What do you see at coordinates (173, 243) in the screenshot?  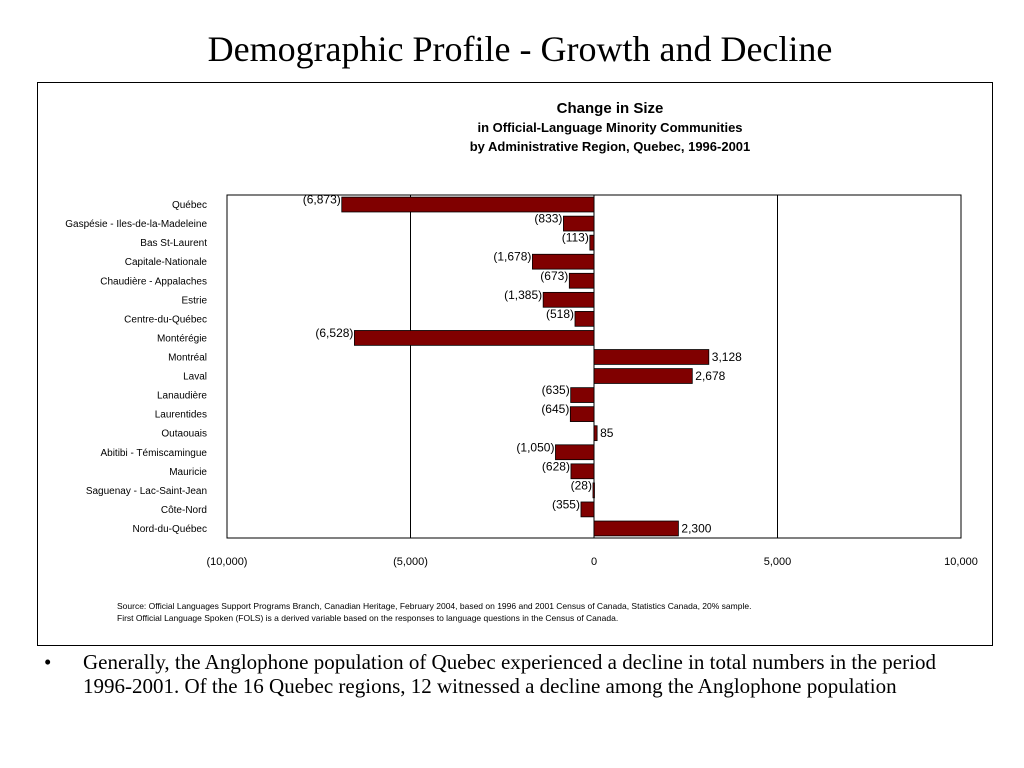 I see `category-label: Bas St-Laurent` at bounding box center [173, 243].